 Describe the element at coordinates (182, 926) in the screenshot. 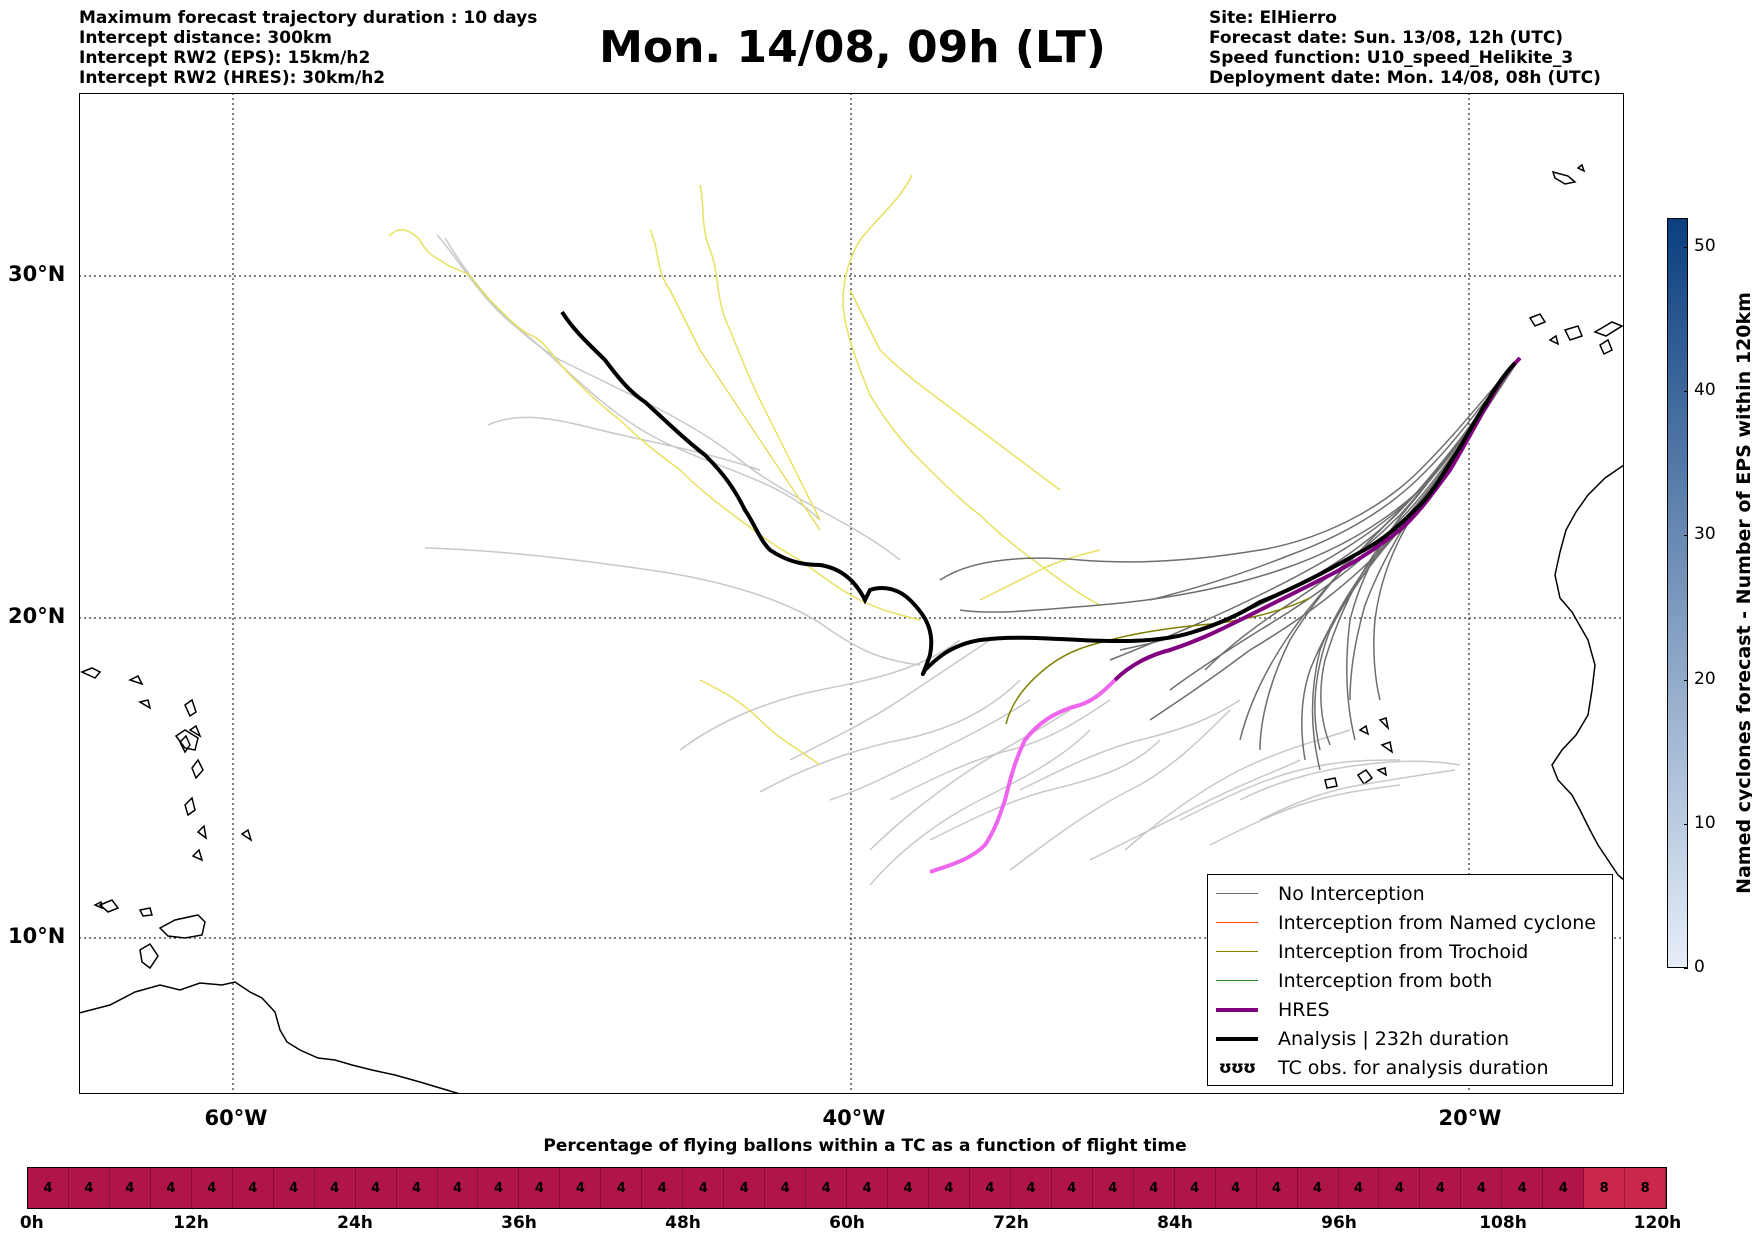

I see `coast-trinidad` at that location.